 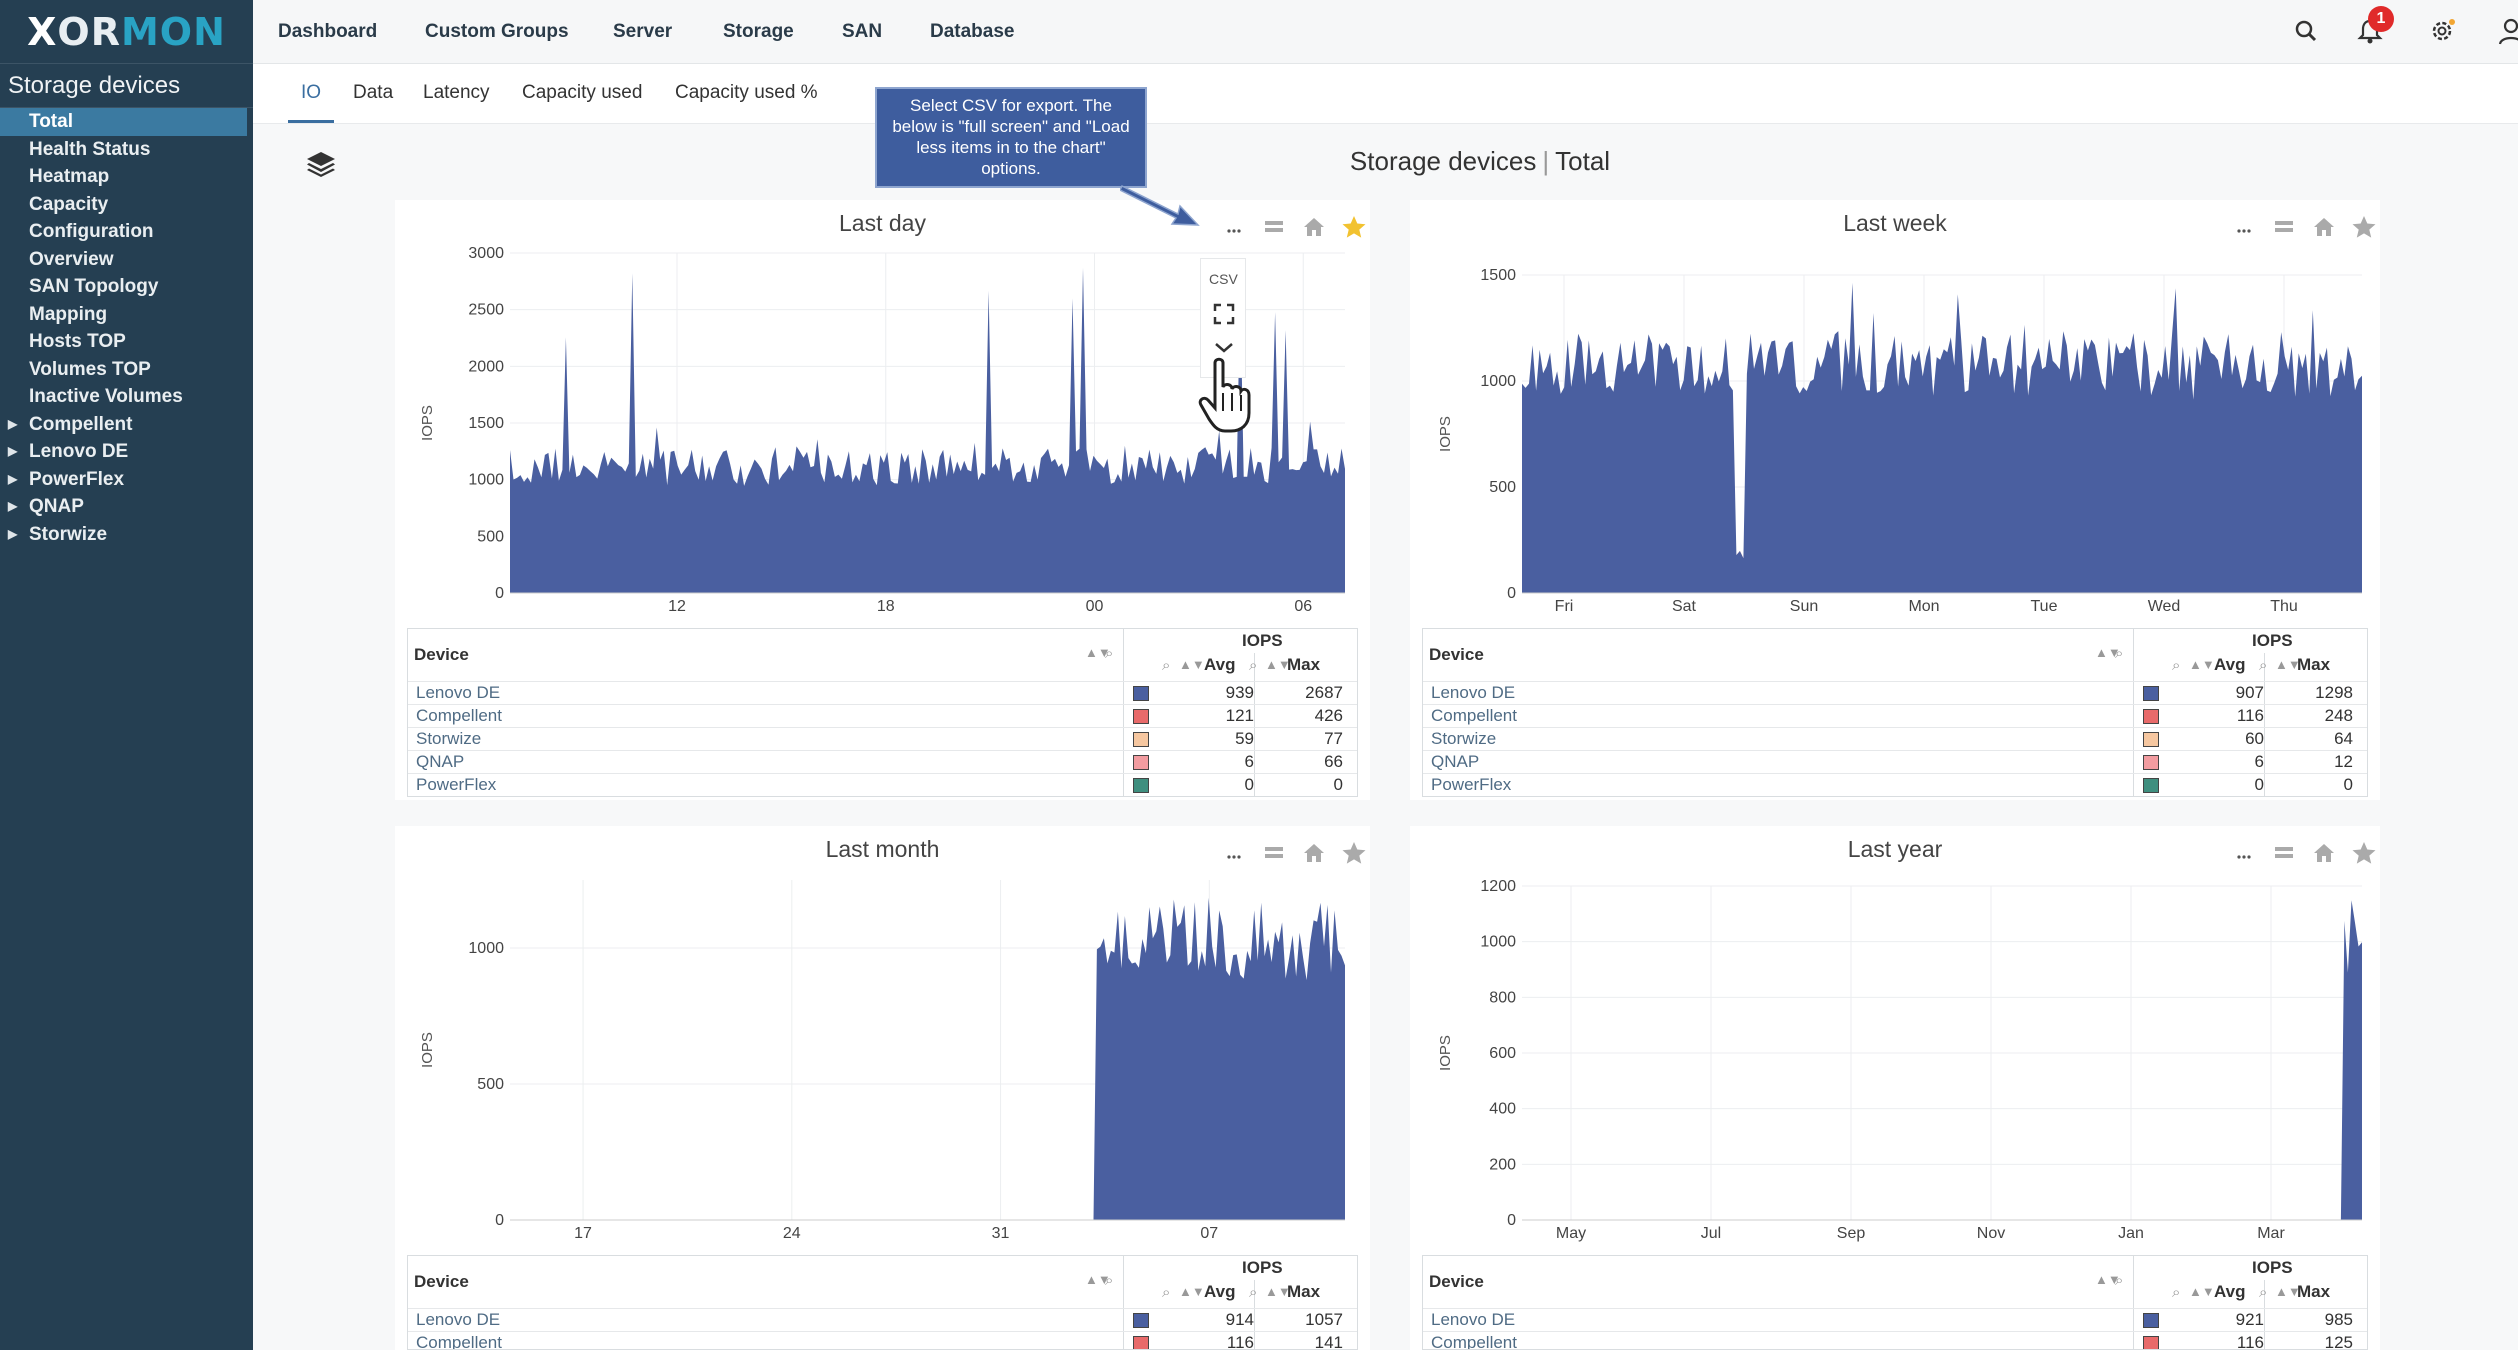 I want to click on tab-data: Data, so click(x=373, y=92).